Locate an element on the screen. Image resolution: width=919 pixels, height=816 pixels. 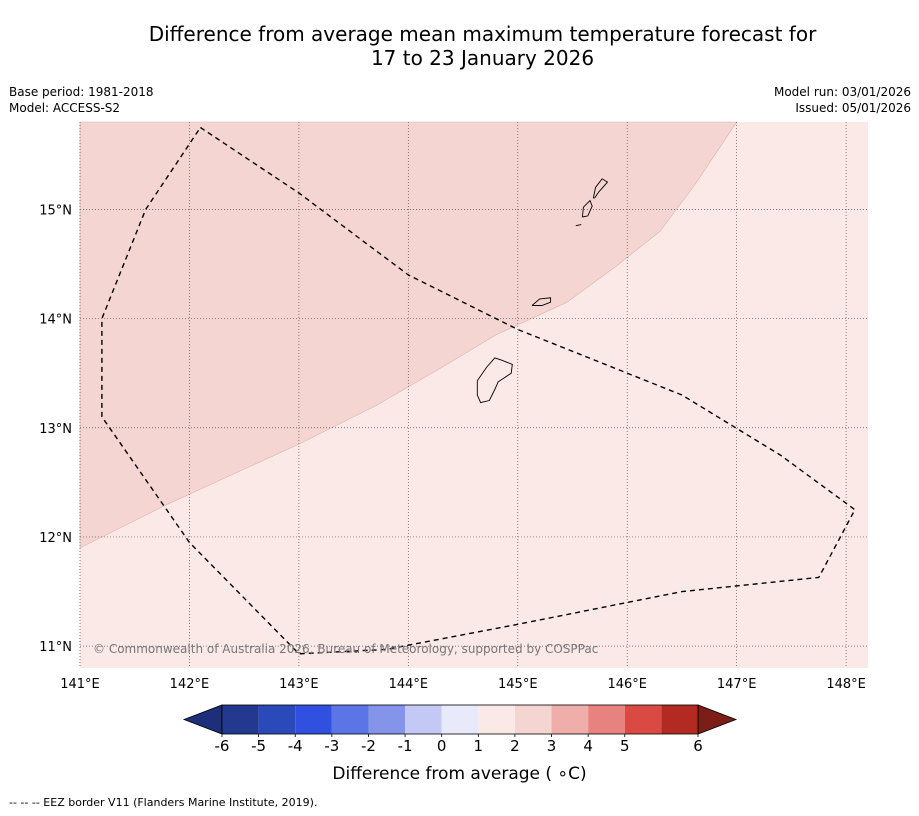
colorbar-tick-label: -5 is located at coordinates (258, 746).